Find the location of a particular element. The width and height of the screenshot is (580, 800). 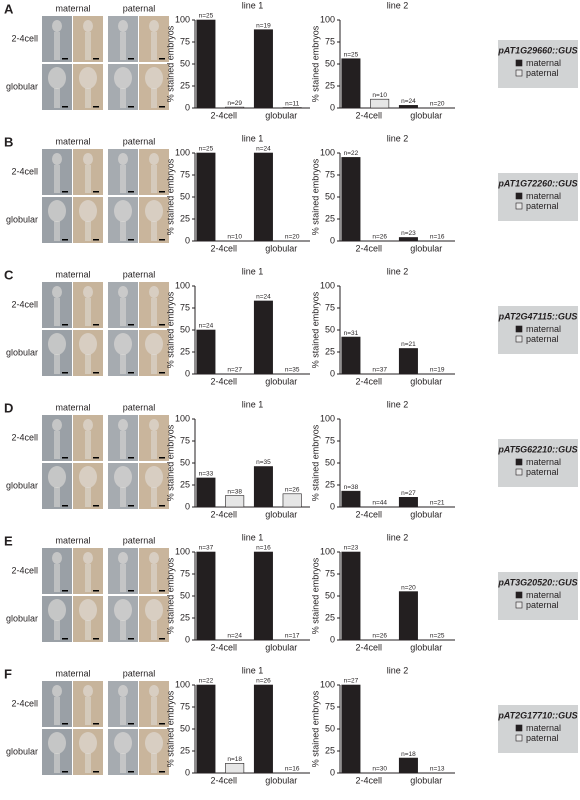

y-axis-label: % stained embryos is located at coordinates (315, 595).